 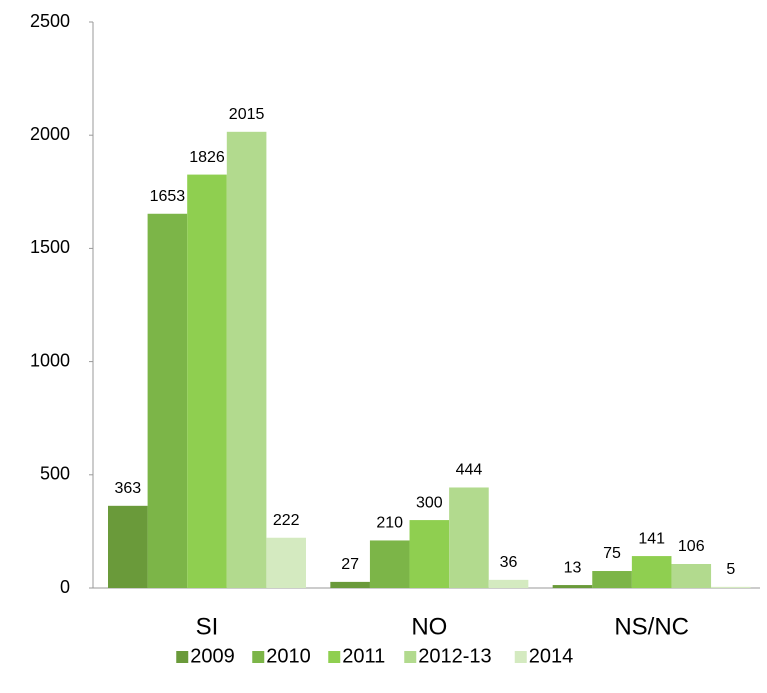 I want to click on value-label: 363, so click(x=127, y=488).